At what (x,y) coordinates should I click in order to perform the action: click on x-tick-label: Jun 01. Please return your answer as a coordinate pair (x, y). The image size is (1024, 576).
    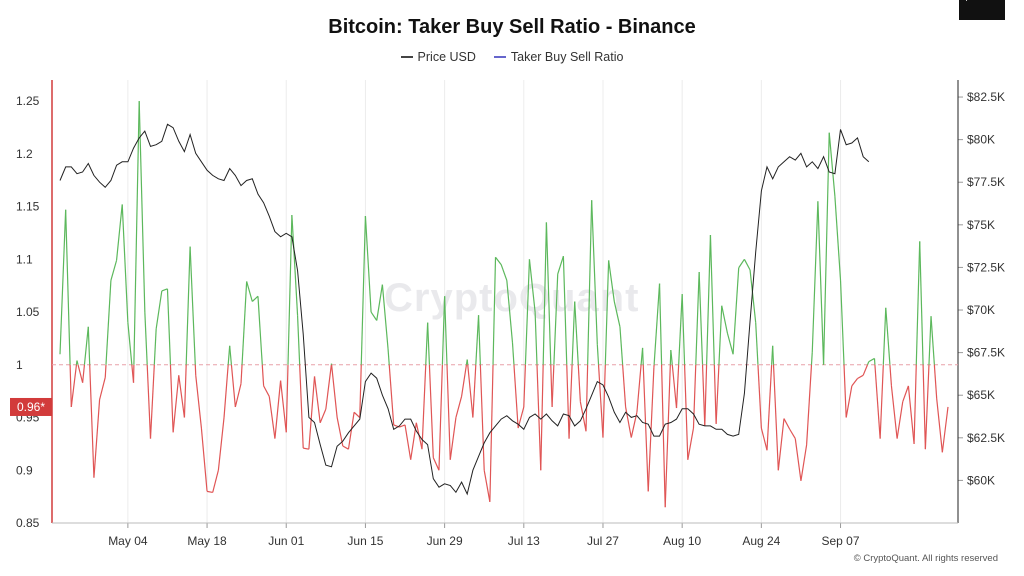
    Looking at the image, I should click on (286, 541).